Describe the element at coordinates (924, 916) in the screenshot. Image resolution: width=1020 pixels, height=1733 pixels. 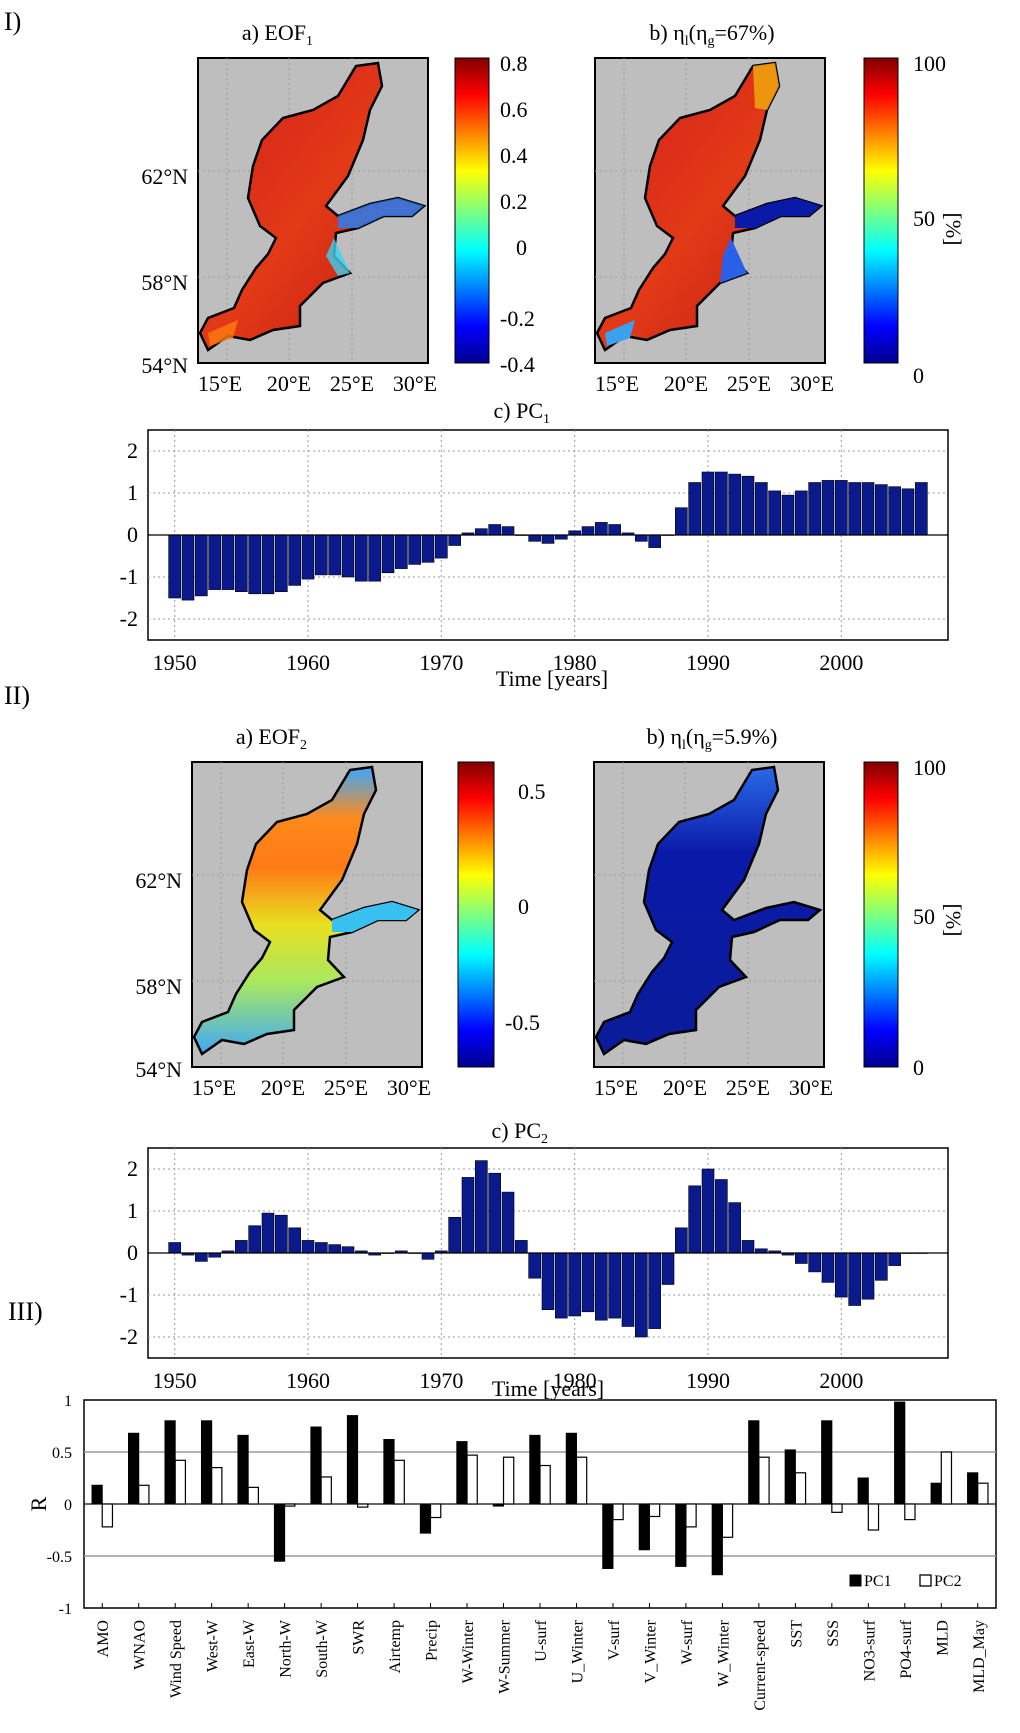
I see `cbar-b-tick: 50` at that location.